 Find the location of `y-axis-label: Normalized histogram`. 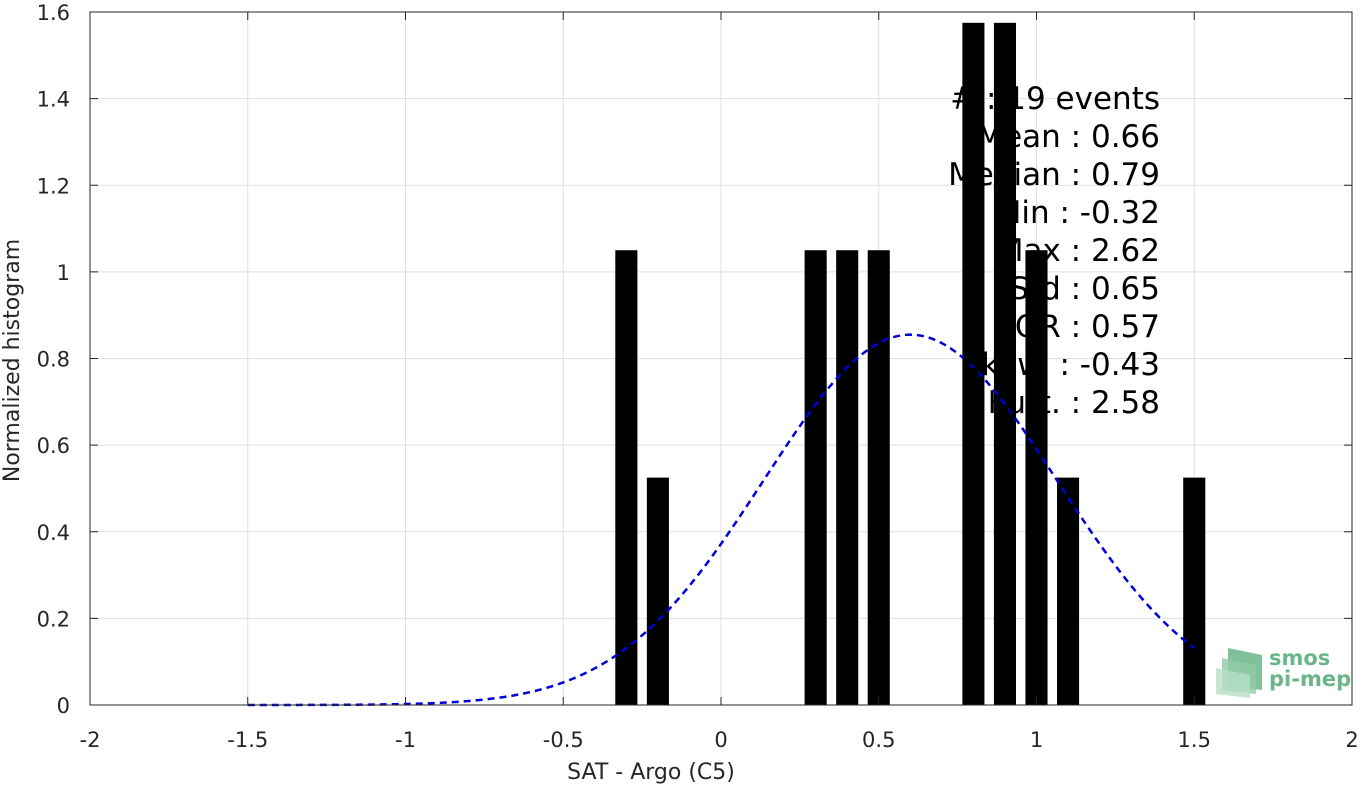

y-axis-label: Normalized histogram is located at coordinates (12, 360).